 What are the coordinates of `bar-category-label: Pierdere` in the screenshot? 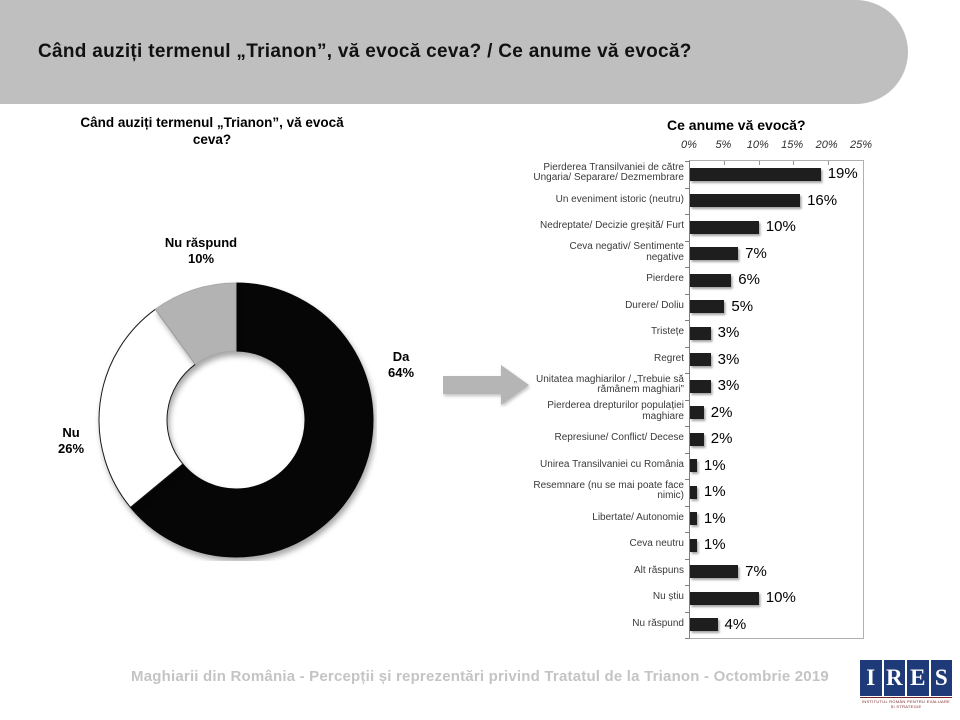 It's located at (665, 278).